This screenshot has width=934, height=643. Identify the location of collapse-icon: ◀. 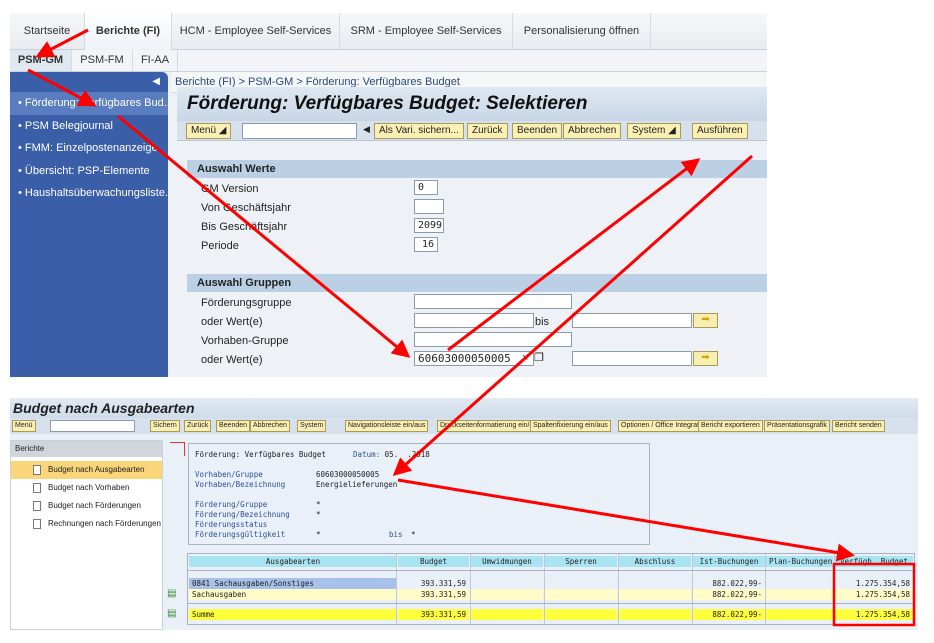
(156, 81).